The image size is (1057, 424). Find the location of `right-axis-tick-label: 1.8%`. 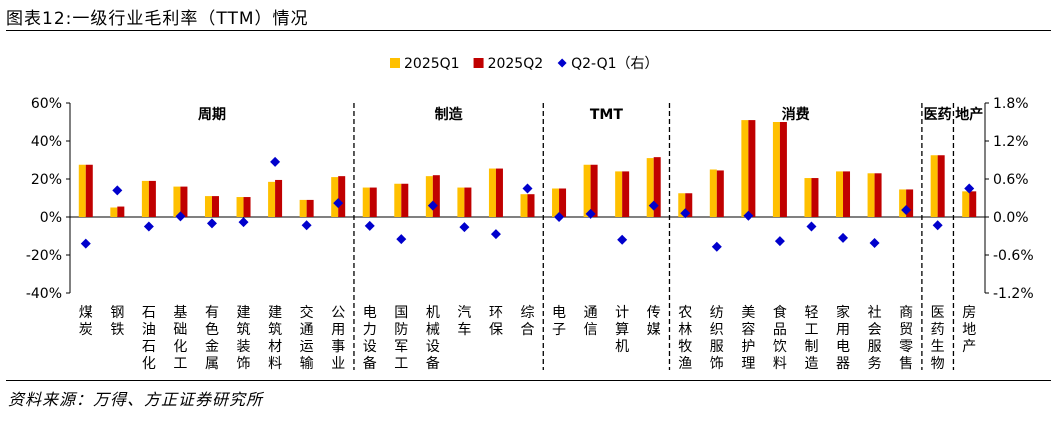

right-axis-tick-label: 1.8% is located at coordinates (1011, 104).